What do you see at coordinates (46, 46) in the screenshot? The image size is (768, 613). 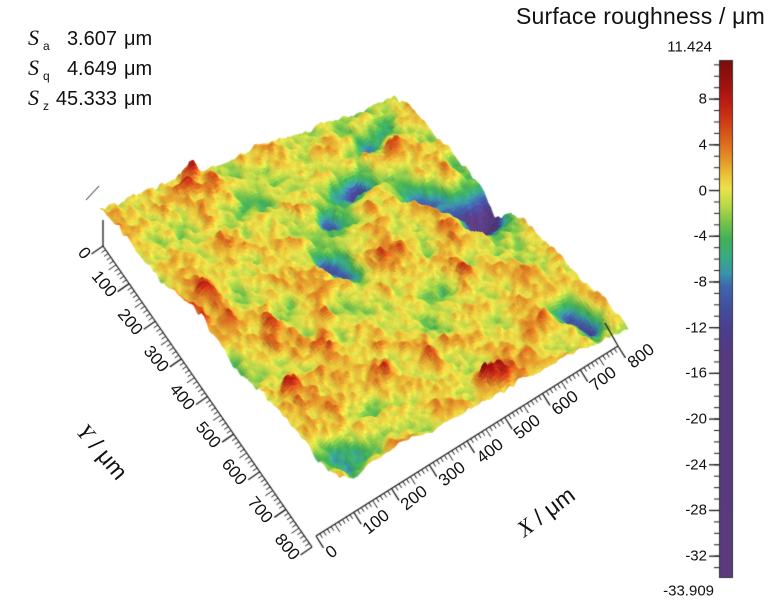 I see `stat-subscript: a` at bounding box center [46, 46].